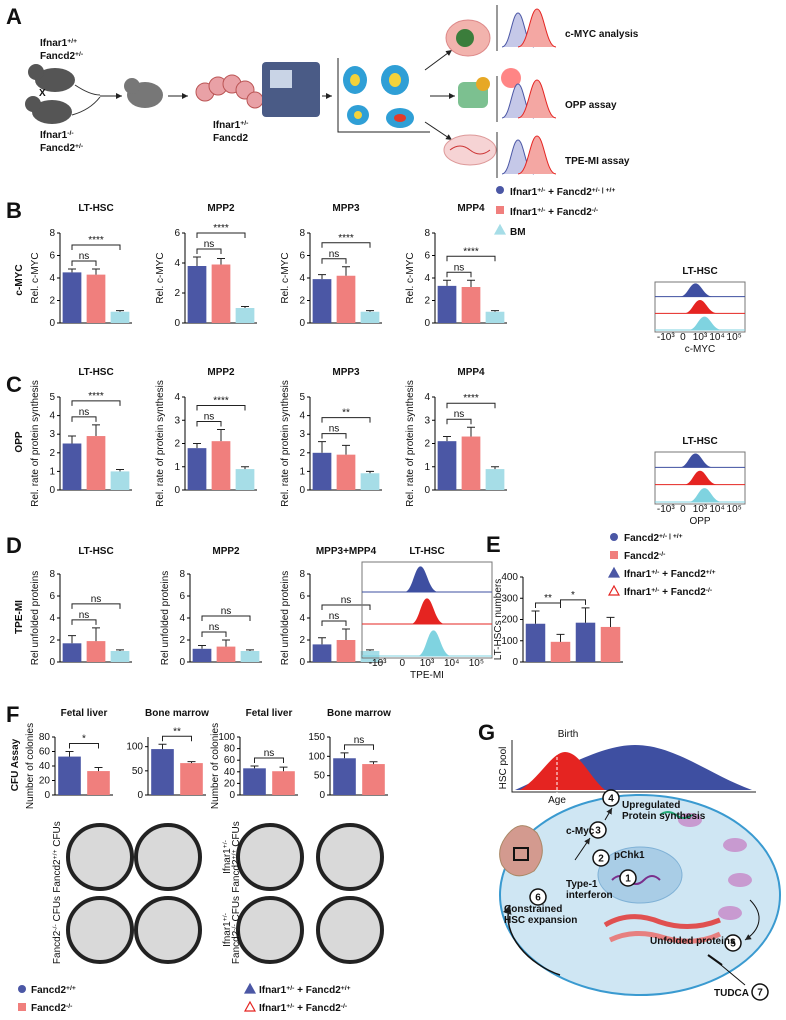  What do you see at coordinates (58, 857) in the screenshot?
I see `plate-label: Fancd2+/+ CFUs` at bounding box center [58, 857].